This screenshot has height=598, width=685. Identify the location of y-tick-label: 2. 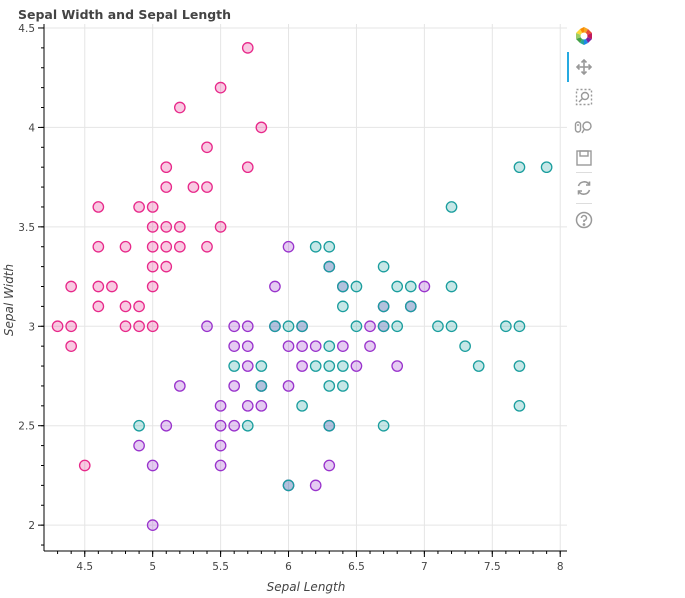
(31, 526).